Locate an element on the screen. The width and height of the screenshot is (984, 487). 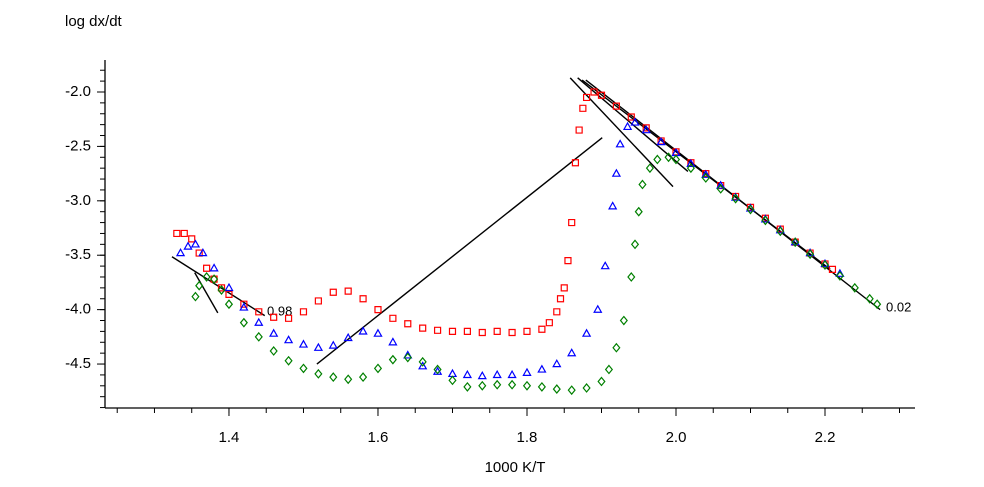
x-tick-label: 2.2 is located at coordinates (825, 437).